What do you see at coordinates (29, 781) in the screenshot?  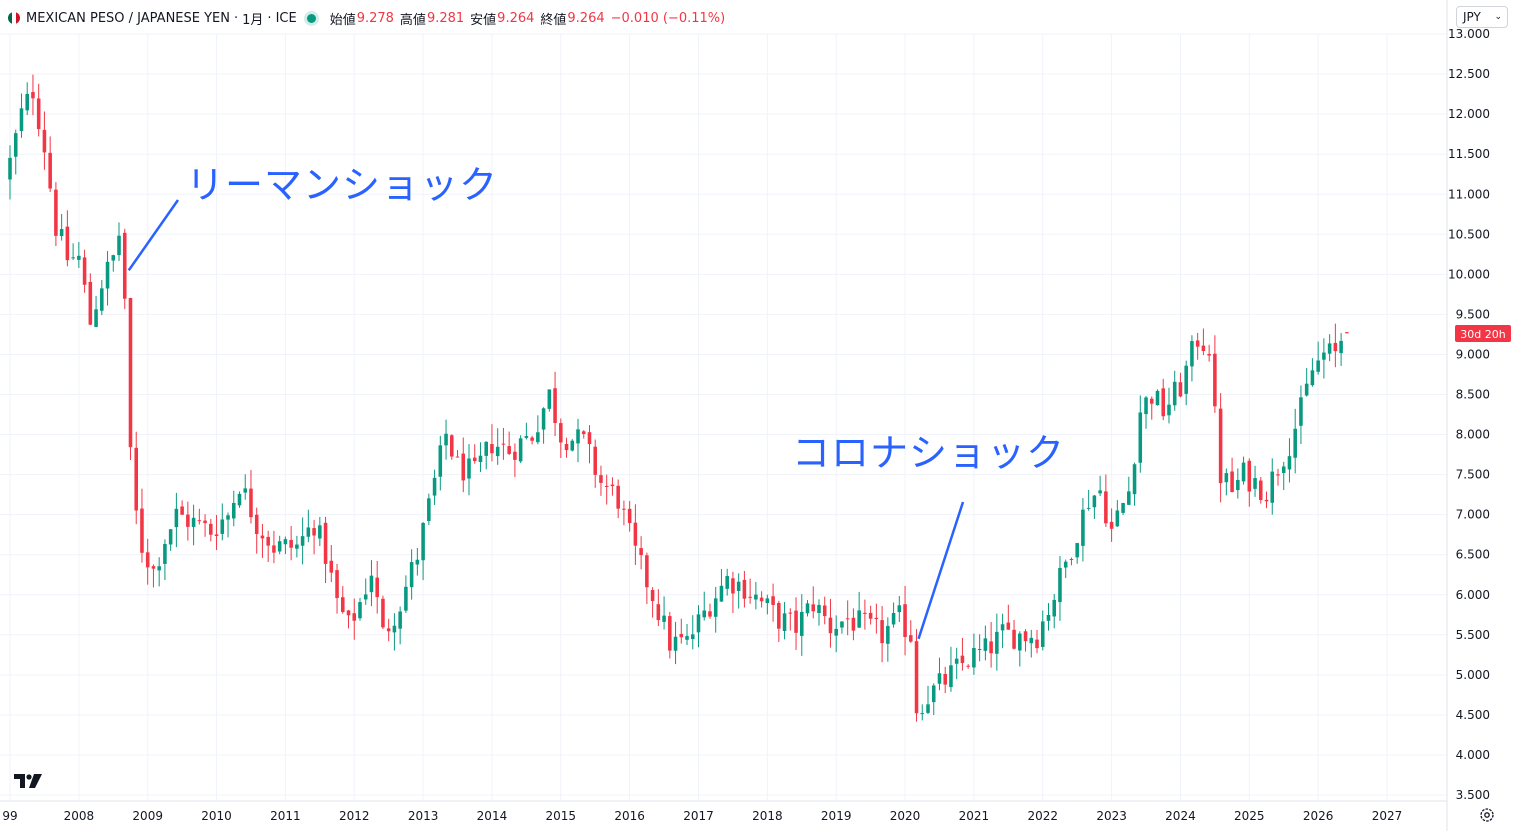 I see `tradingview-logo-icon` at bounding box center [29, 781].